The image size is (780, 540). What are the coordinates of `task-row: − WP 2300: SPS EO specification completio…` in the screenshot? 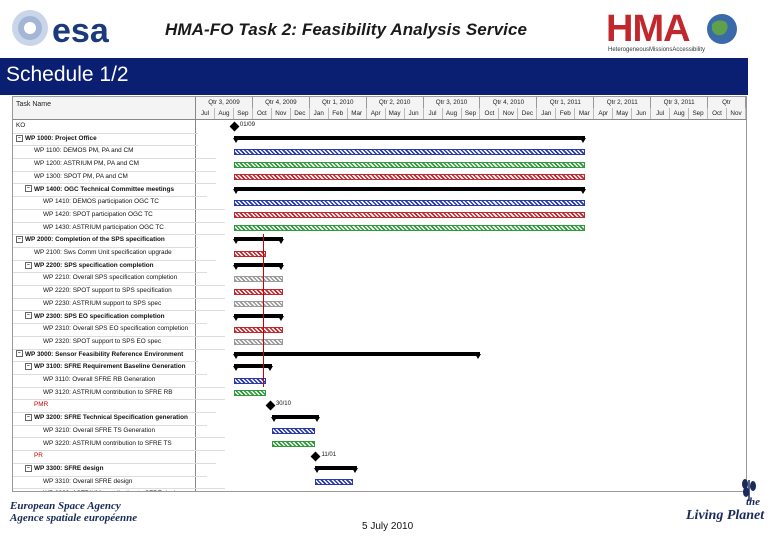 It's located at (110, 318).